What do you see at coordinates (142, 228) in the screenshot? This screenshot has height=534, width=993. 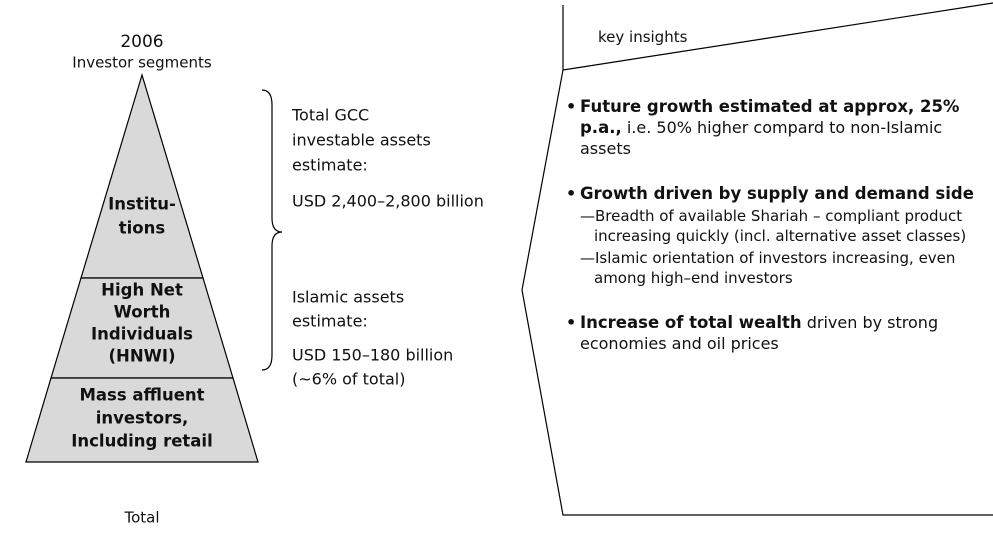 I see `layer-label: tions` at bounding box center [142, 228].